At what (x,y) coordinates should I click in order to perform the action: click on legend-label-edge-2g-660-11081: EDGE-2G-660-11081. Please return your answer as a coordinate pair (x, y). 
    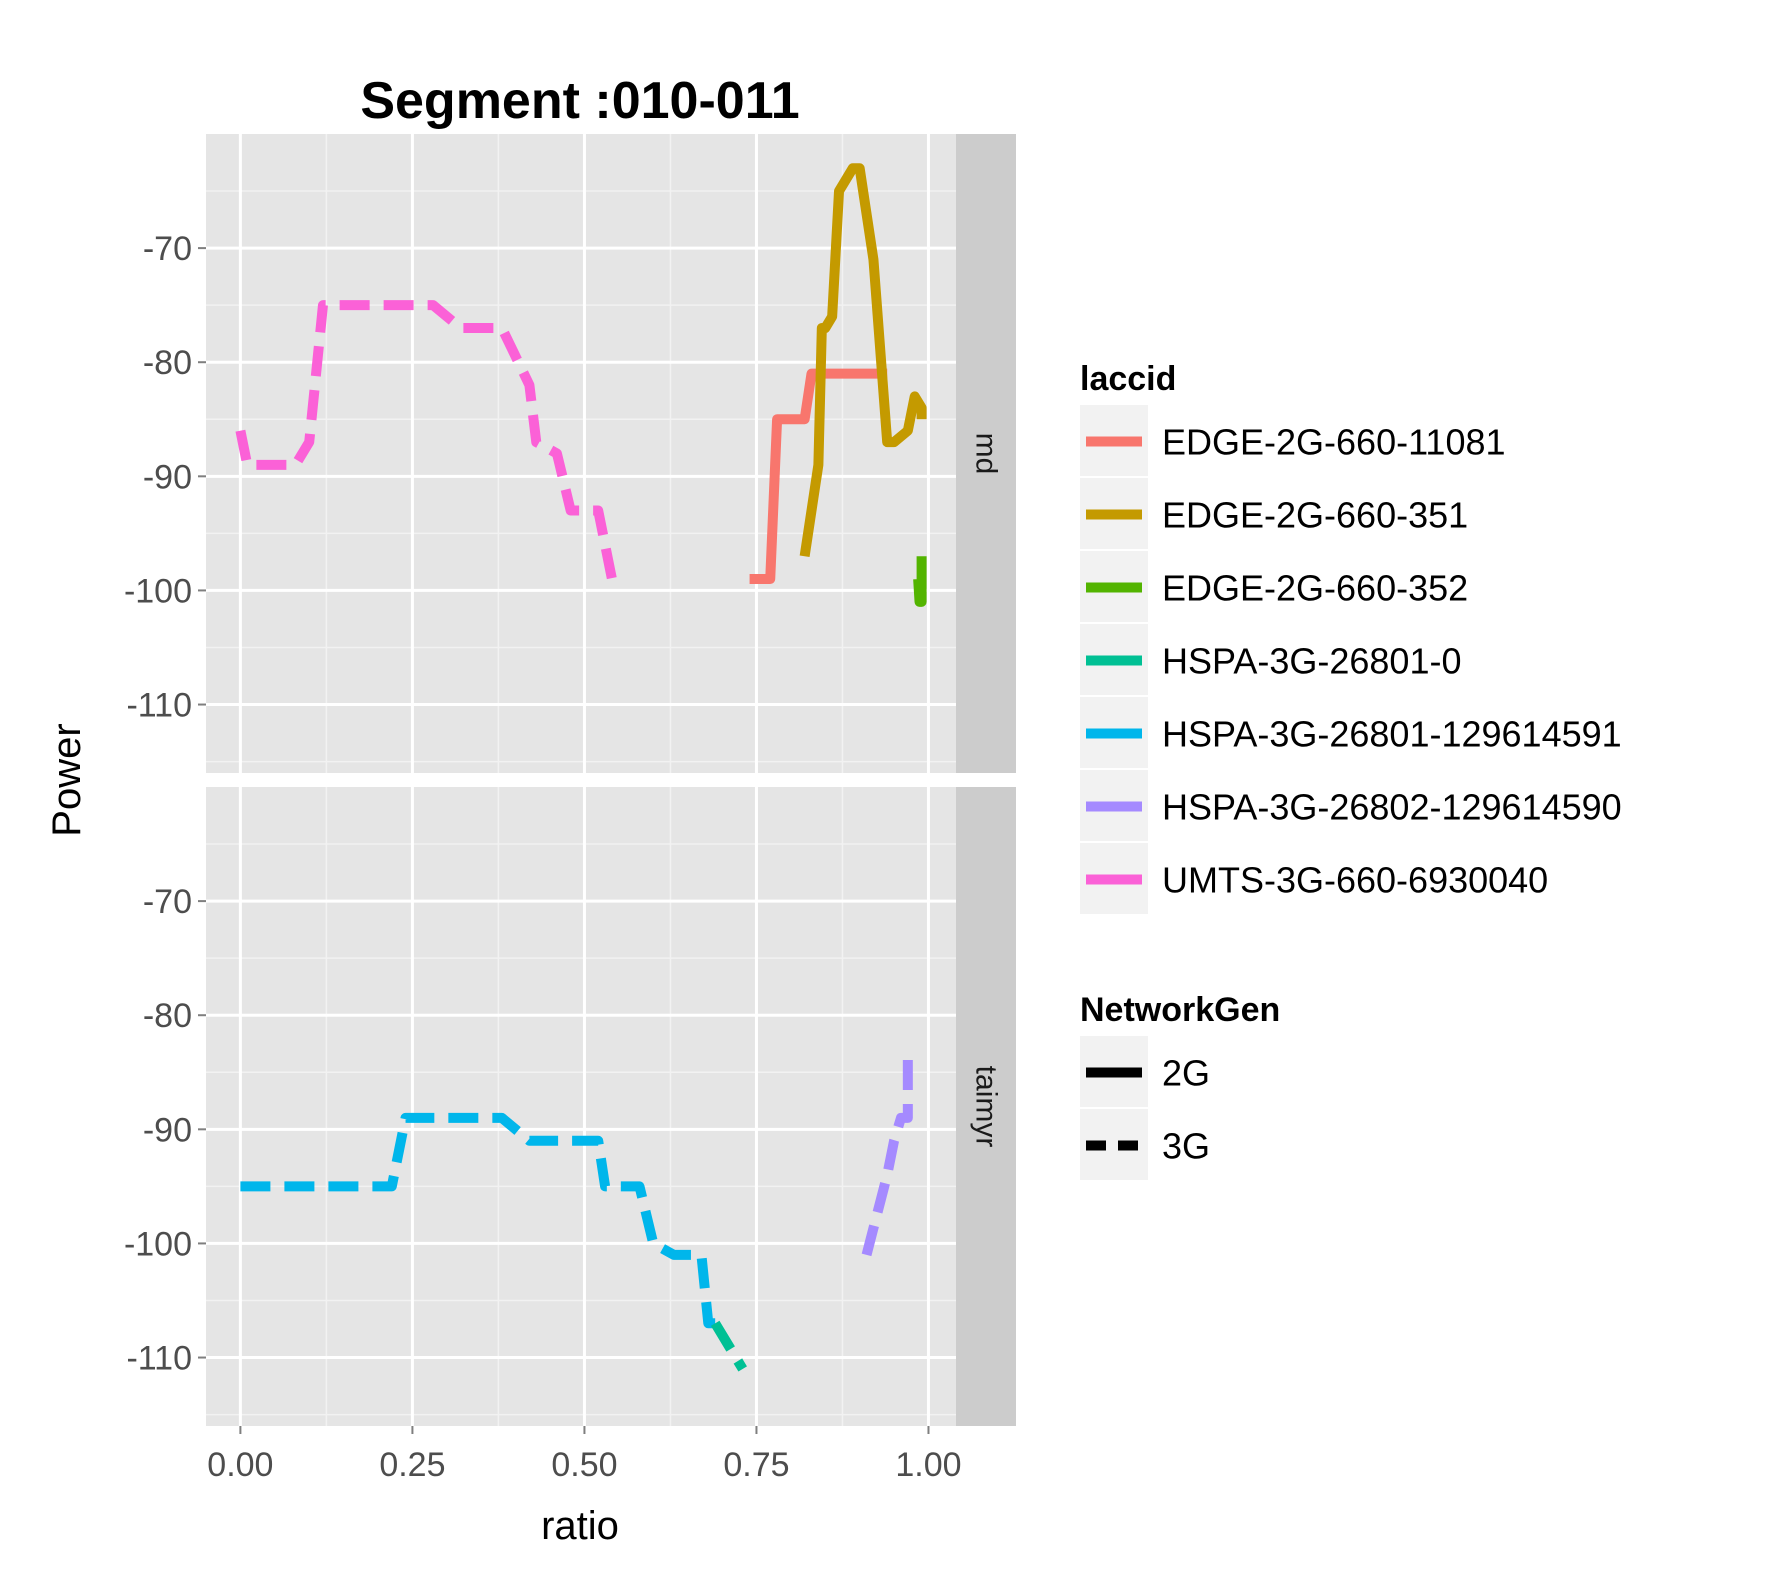
    Looking at the image, I should click on (1334, 442).